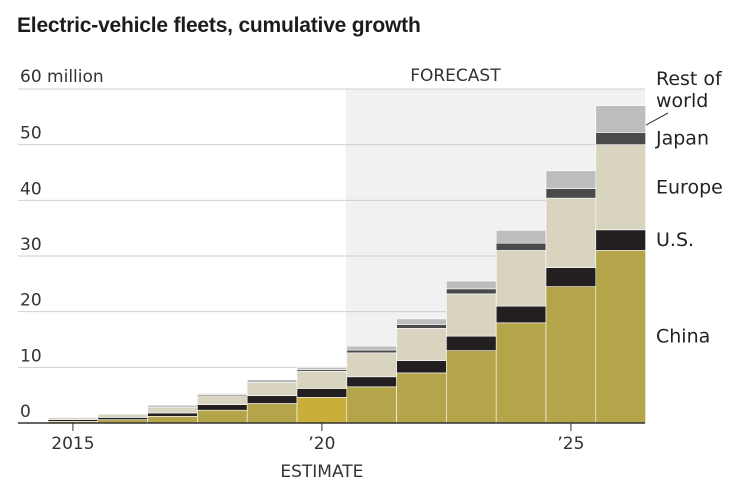 This screenshot has height=497, width=739. I want to click on bar-stack-2015, so click(73, 420).